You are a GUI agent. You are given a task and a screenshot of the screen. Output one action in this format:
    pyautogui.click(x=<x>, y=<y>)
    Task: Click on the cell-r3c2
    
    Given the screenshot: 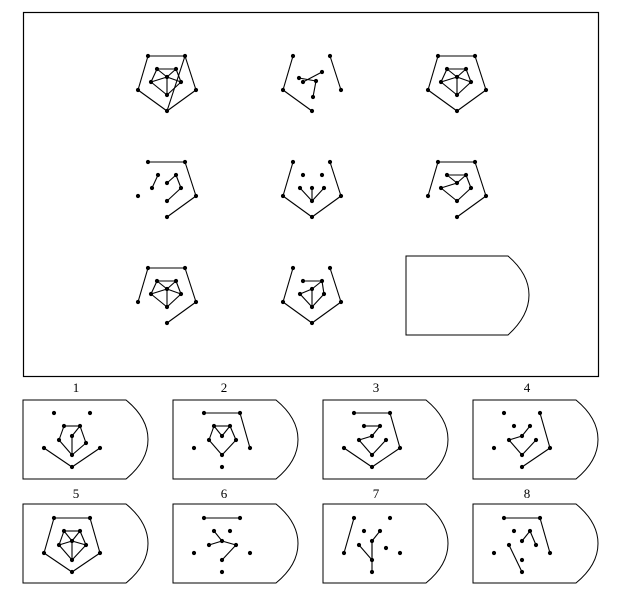 What is the action you would take?
    pyautogui.click(x=312, y=295)
    